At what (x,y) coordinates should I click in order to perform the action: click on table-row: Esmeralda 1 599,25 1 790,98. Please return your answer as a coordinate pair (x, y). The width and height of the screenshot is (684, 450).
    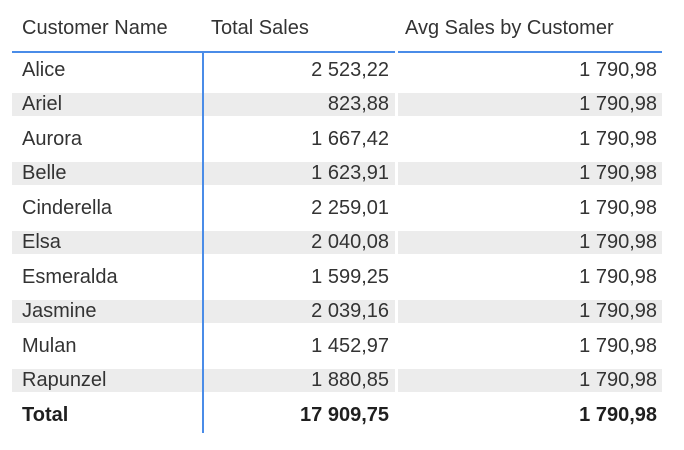
    Looking at the image, I should click on (337, 277).